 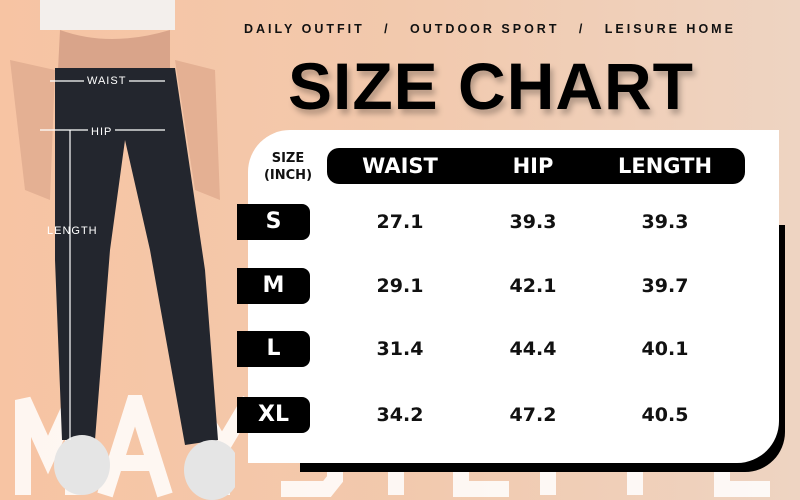 What do you see at coordinates (273, 286) in the screenshot?
I see `size-label: M` at bounding box center [273, 286].